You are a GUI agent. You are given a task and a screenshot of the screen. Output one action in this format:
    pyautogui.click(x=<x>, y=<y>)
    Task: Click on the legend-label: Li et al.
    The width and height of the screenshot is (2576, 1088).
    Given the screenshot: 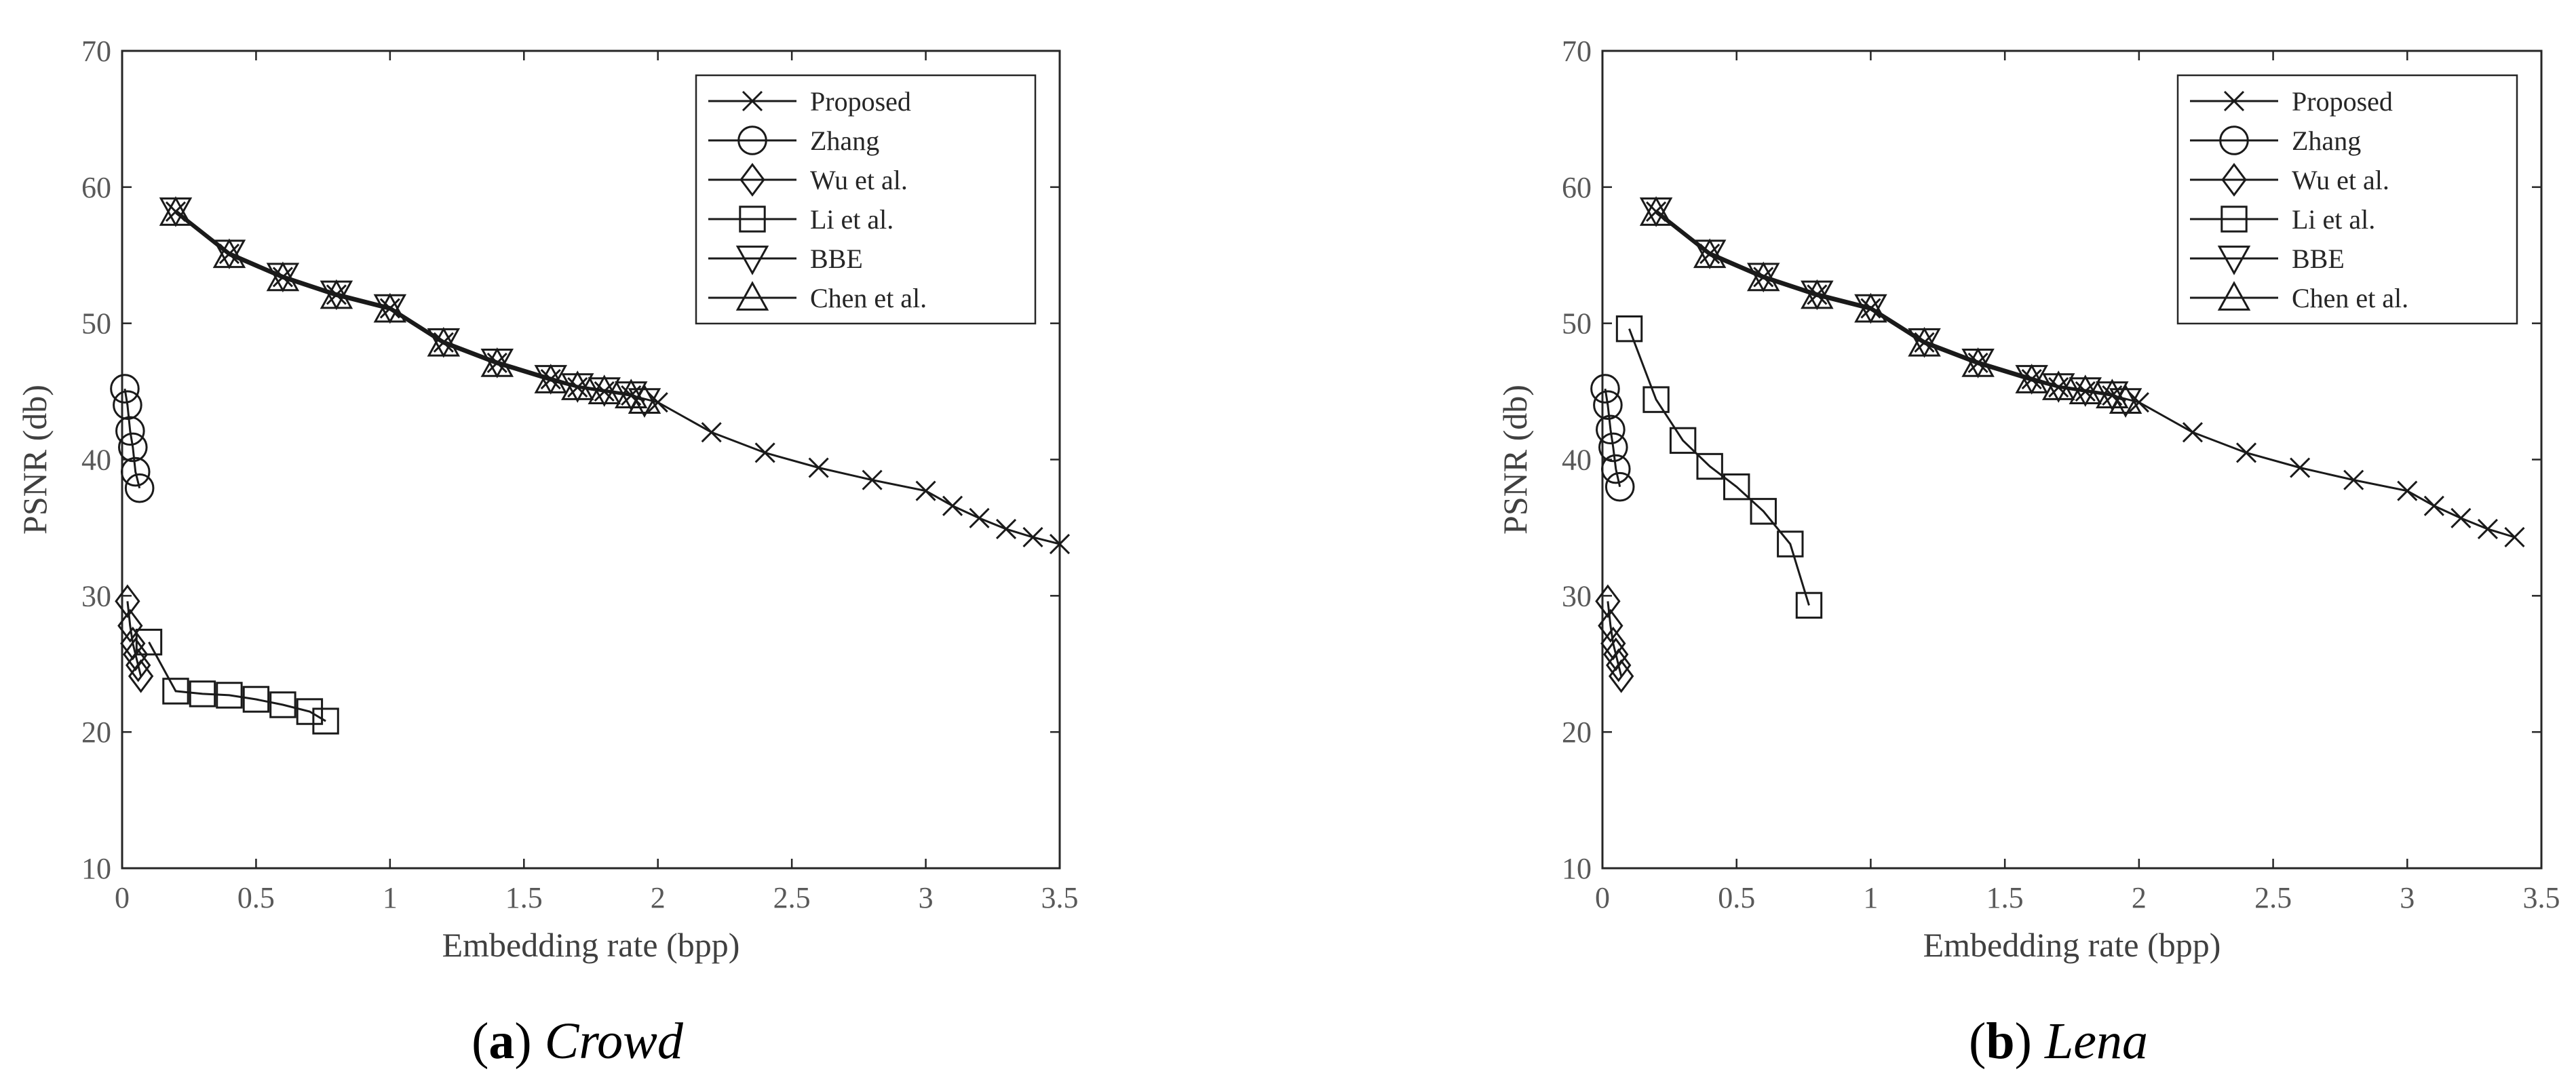 What is the action you would take?
    pyautogui.click(x=851, y=219)
    